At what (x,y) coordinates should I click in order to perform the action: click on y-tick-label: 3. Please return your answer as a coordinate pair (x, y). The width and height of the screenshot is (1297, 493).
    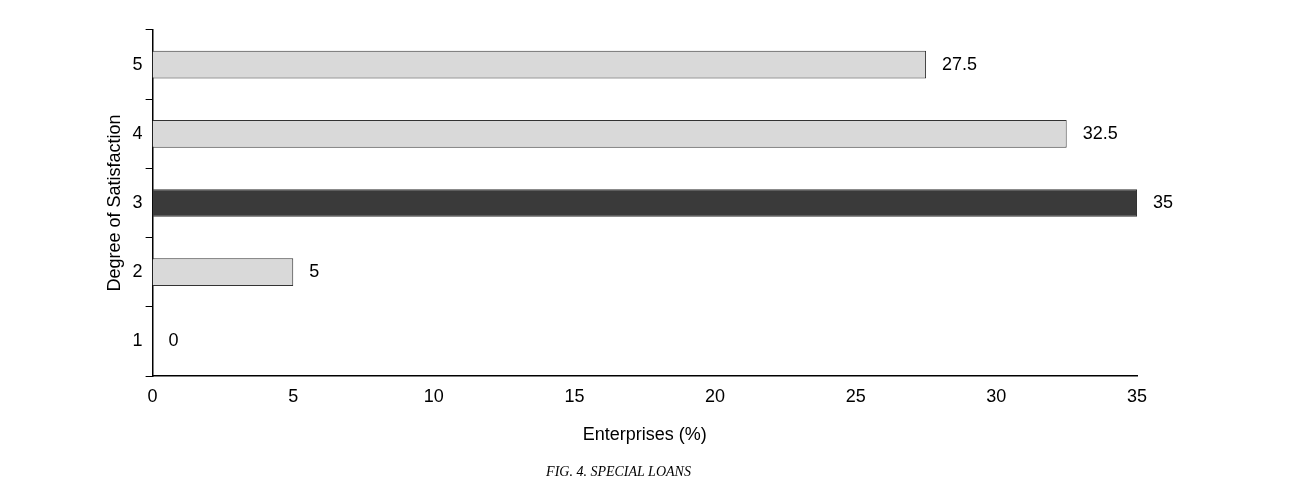
    Looking at the image, I should click on (137, 201).